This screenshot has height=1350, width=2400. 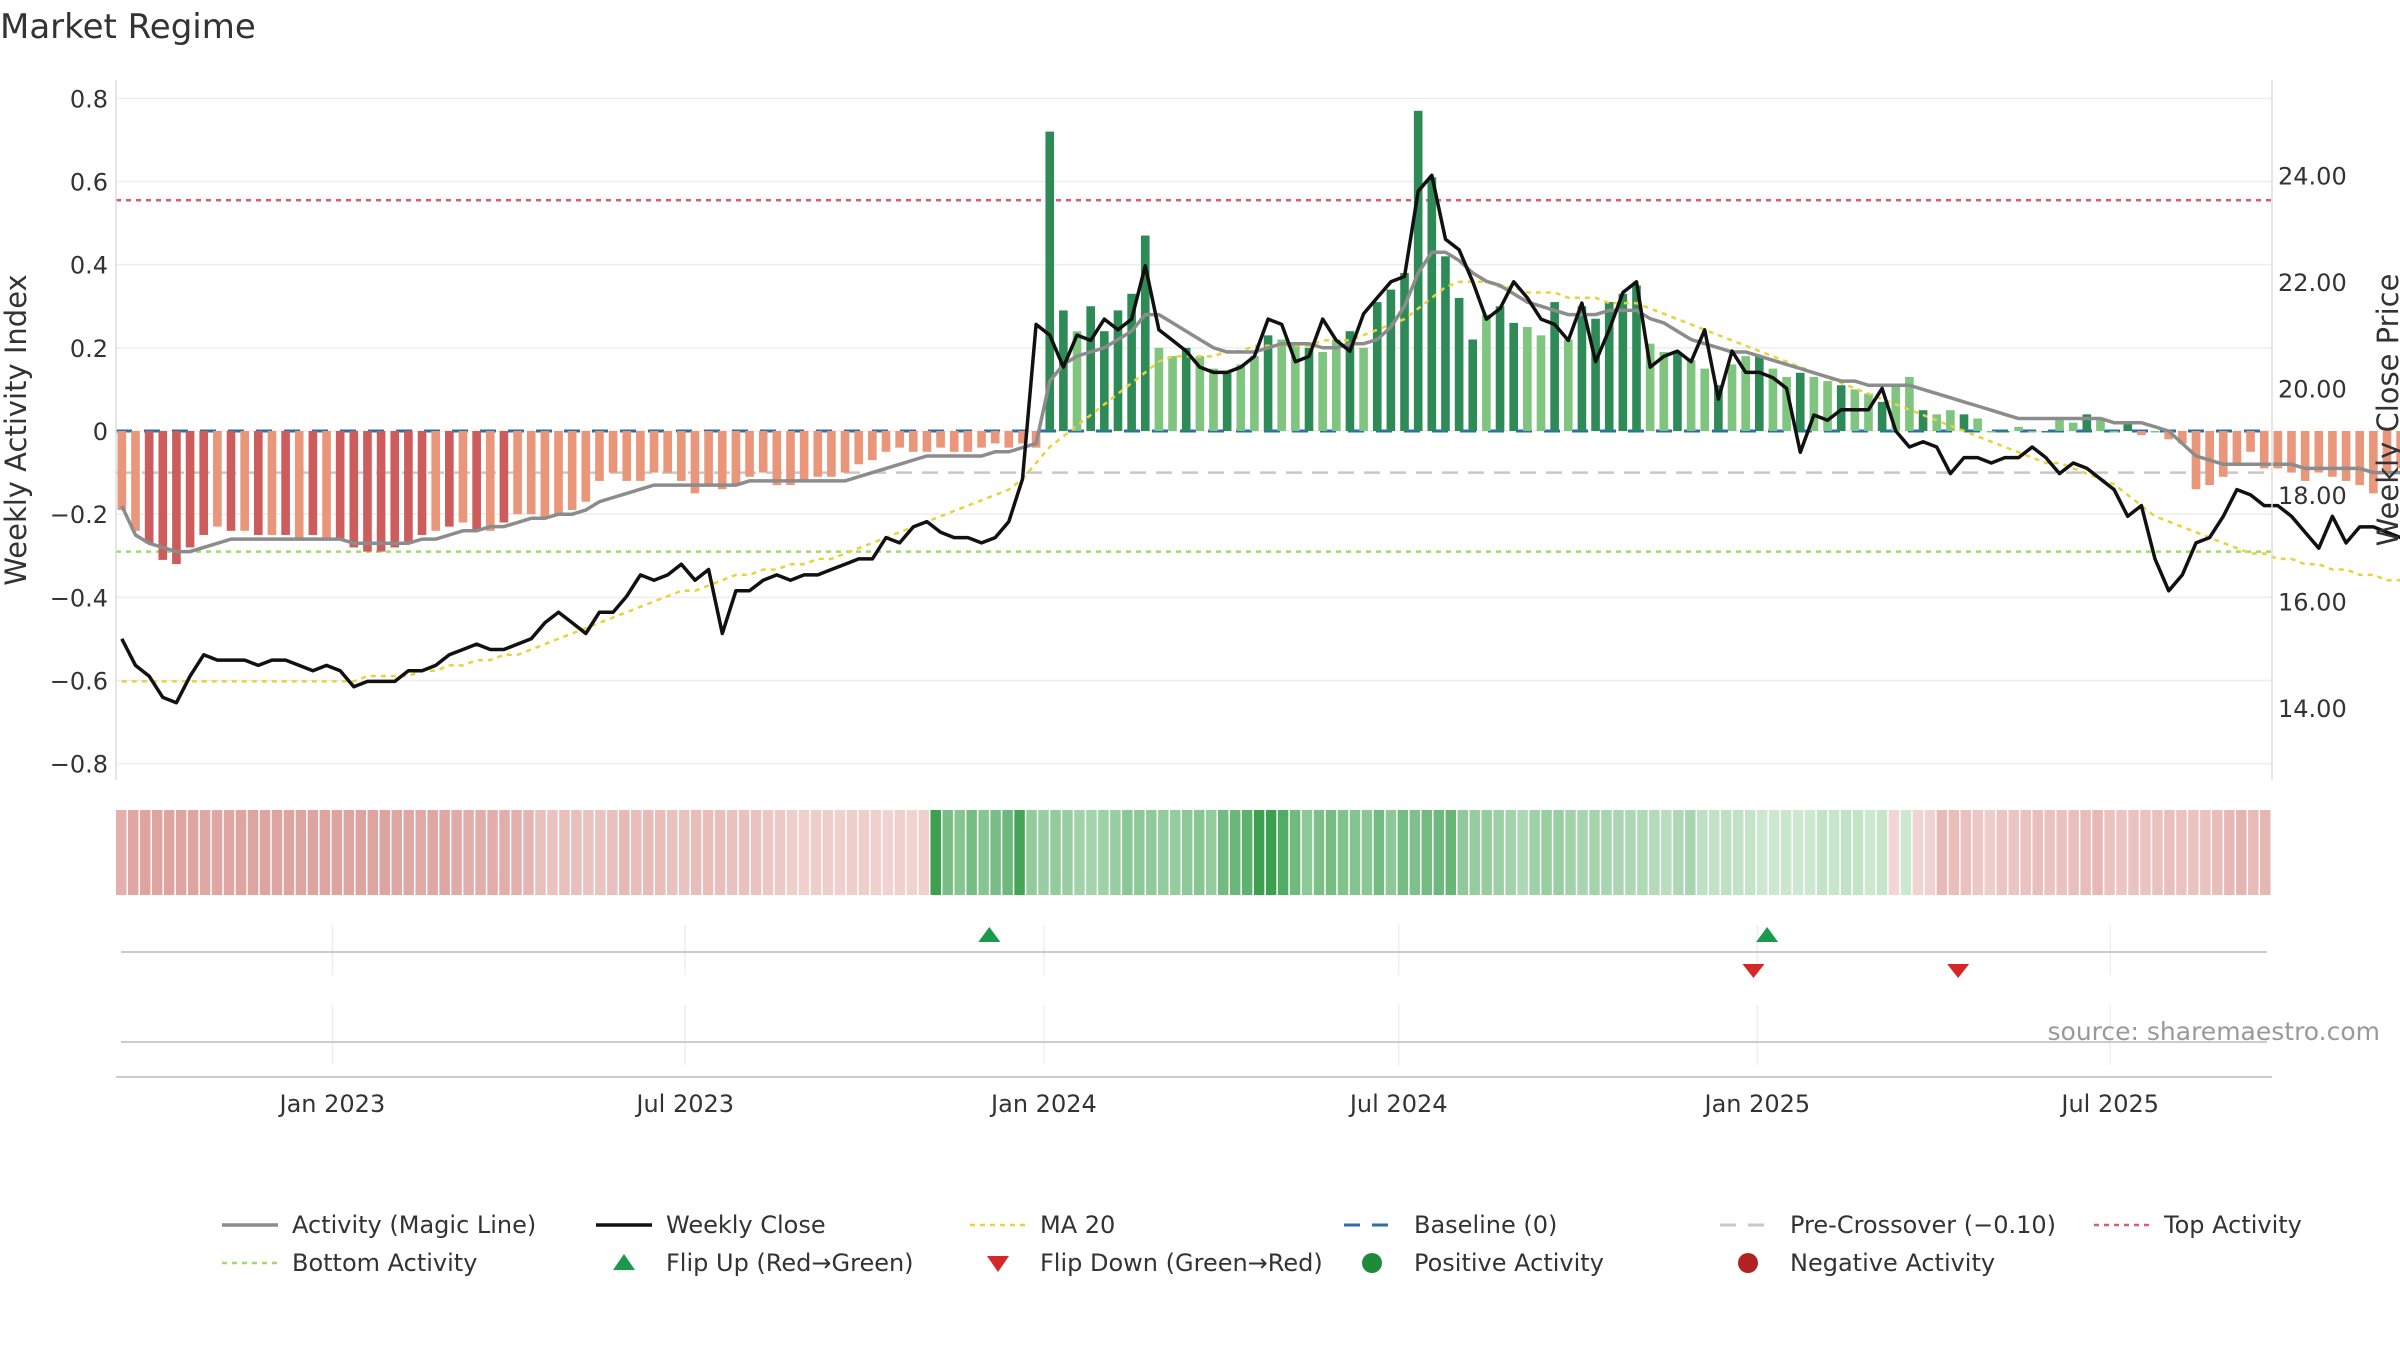 I want to click on legend-label: Positive Activity, so click(x=1509, y=1263).